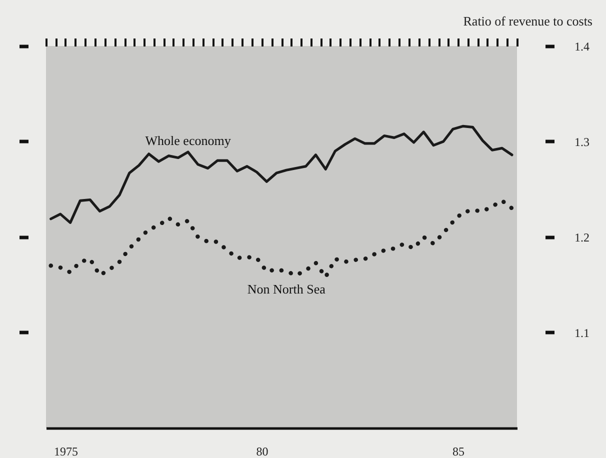 The width and height of the screenshot is (606, 458). I want to click on line-series, so click(281, 239).